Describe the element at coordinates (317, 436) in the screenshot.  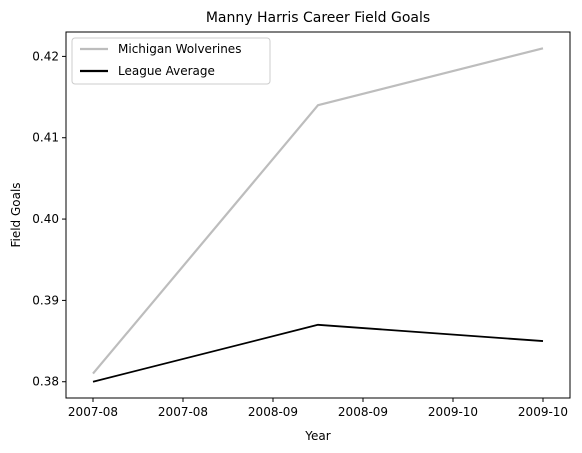
I see `x-axis-title: Year` at that location.